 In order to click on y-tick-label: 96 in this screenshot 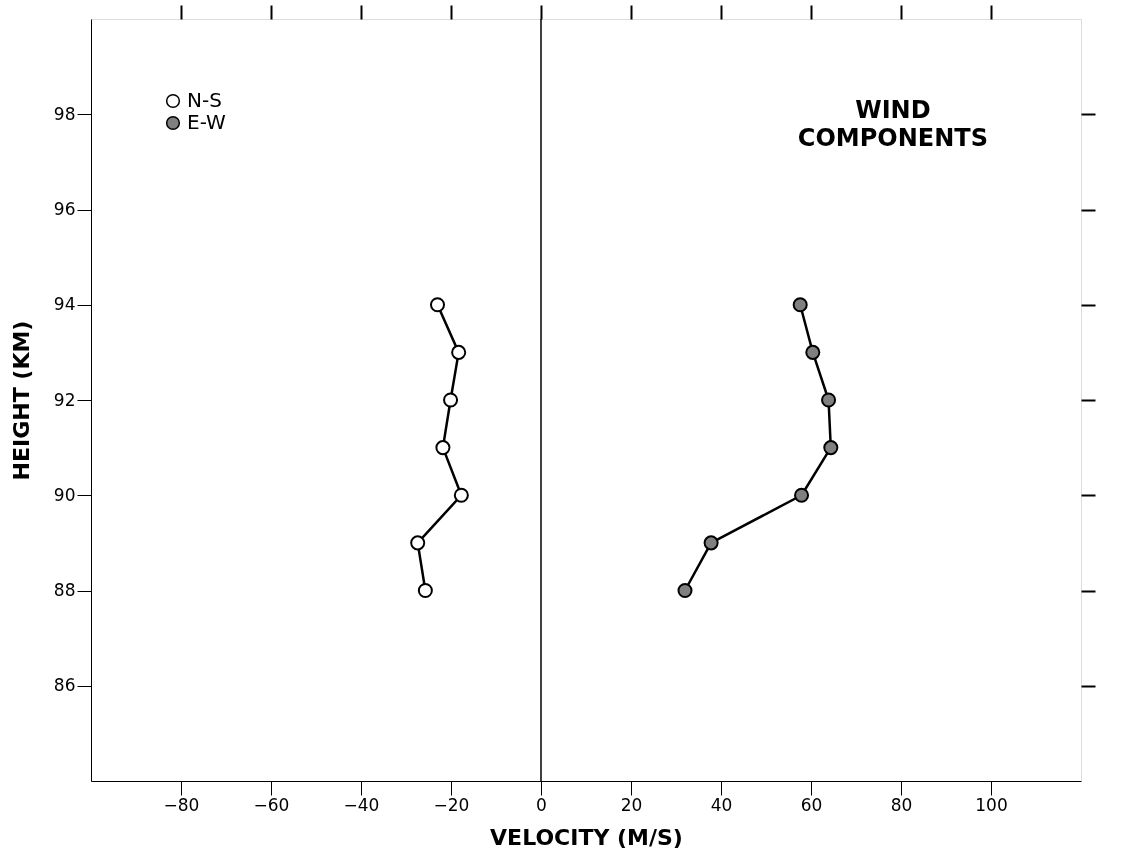, I will do `click(64, 209)`.